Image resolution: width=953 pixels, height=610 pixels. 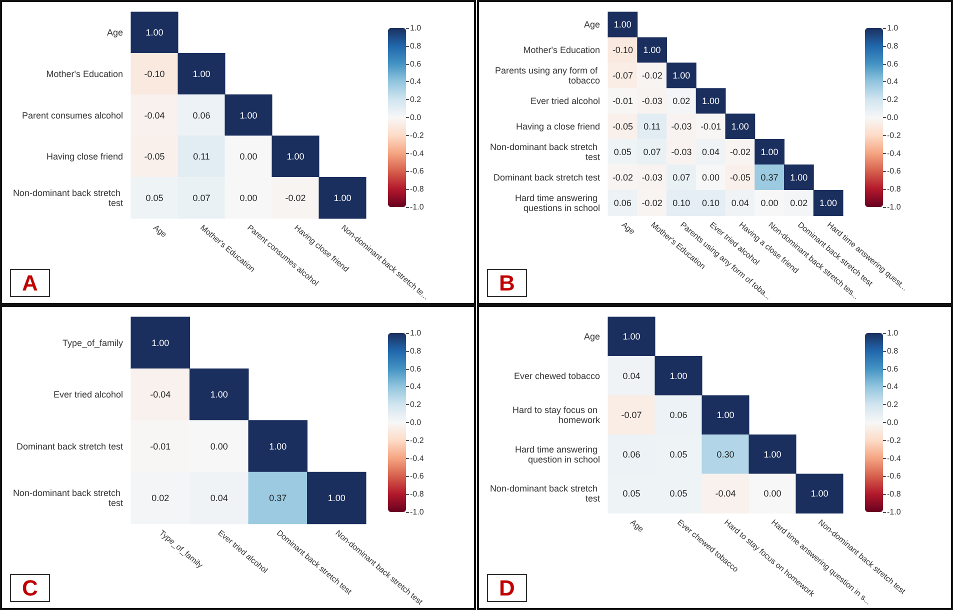 I want to click on y-tick-label: Hard time answering questions in school, so click(x=557, y=202).